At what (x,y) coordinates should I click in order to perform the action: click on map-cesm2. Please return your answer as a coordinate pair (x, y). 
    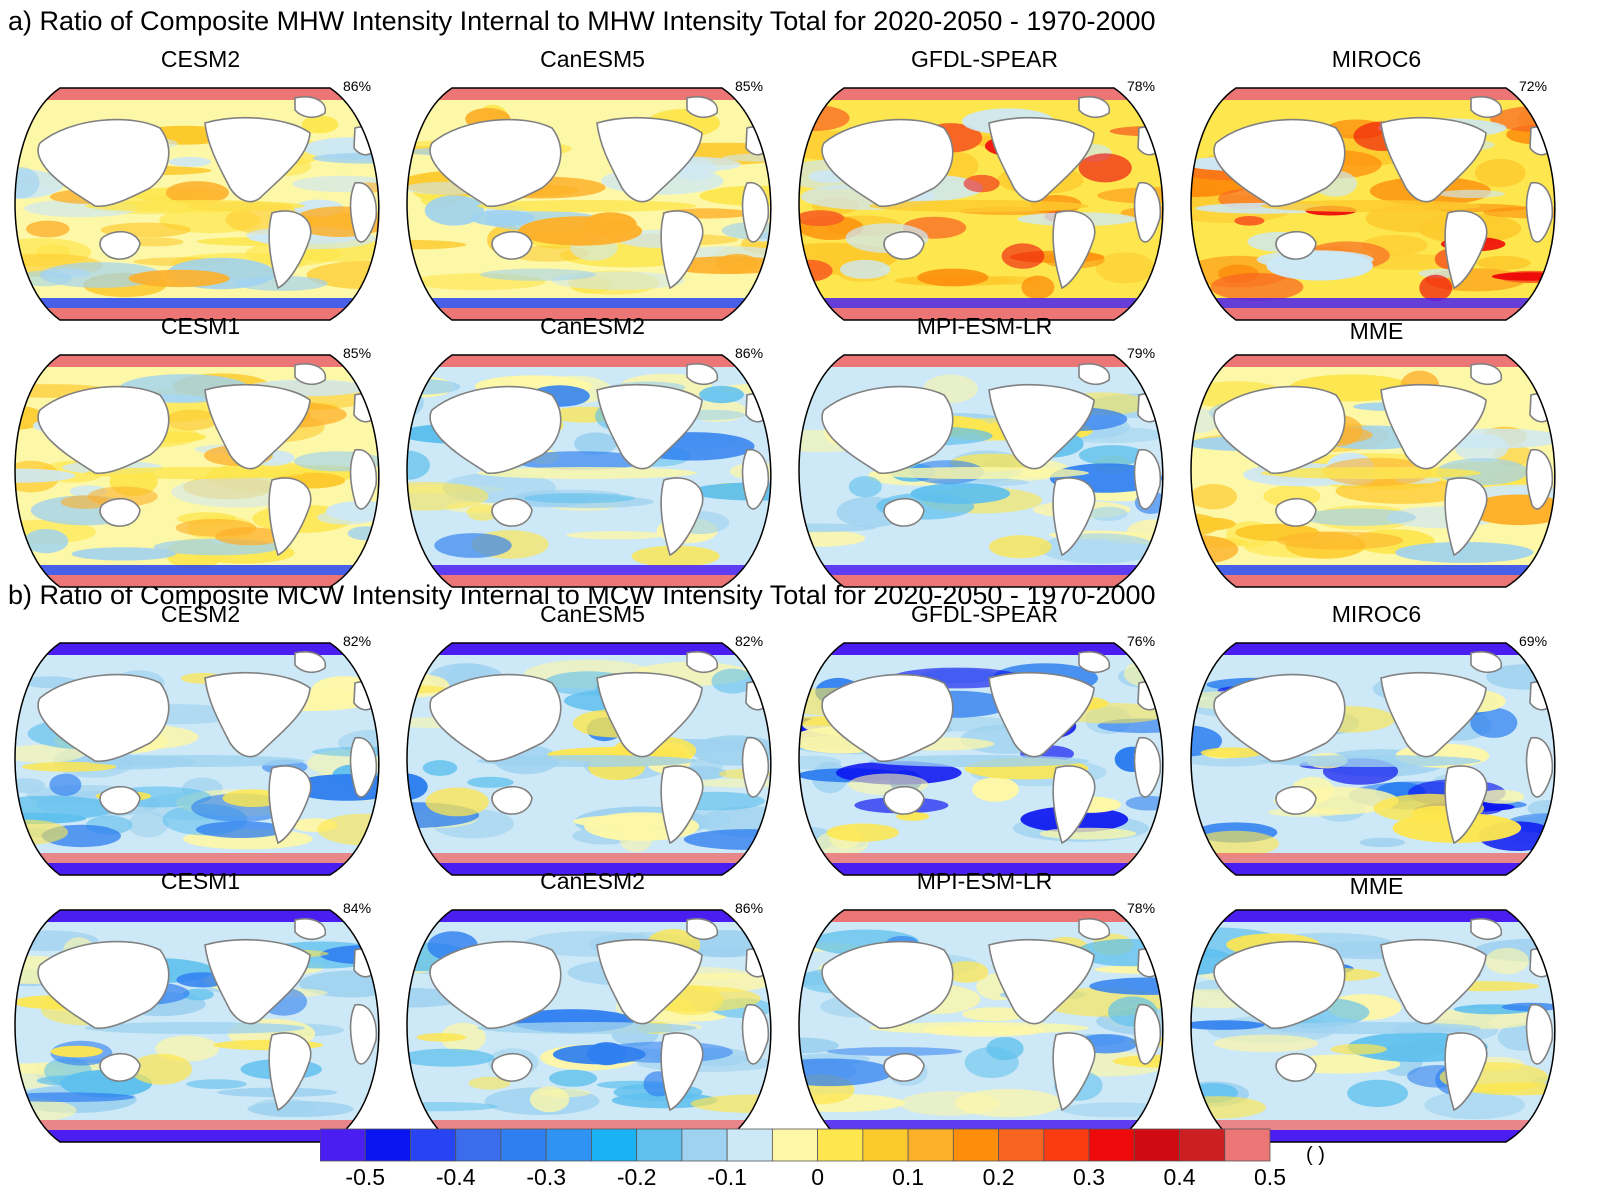
    Looking at the image, I should click on (197, 759).